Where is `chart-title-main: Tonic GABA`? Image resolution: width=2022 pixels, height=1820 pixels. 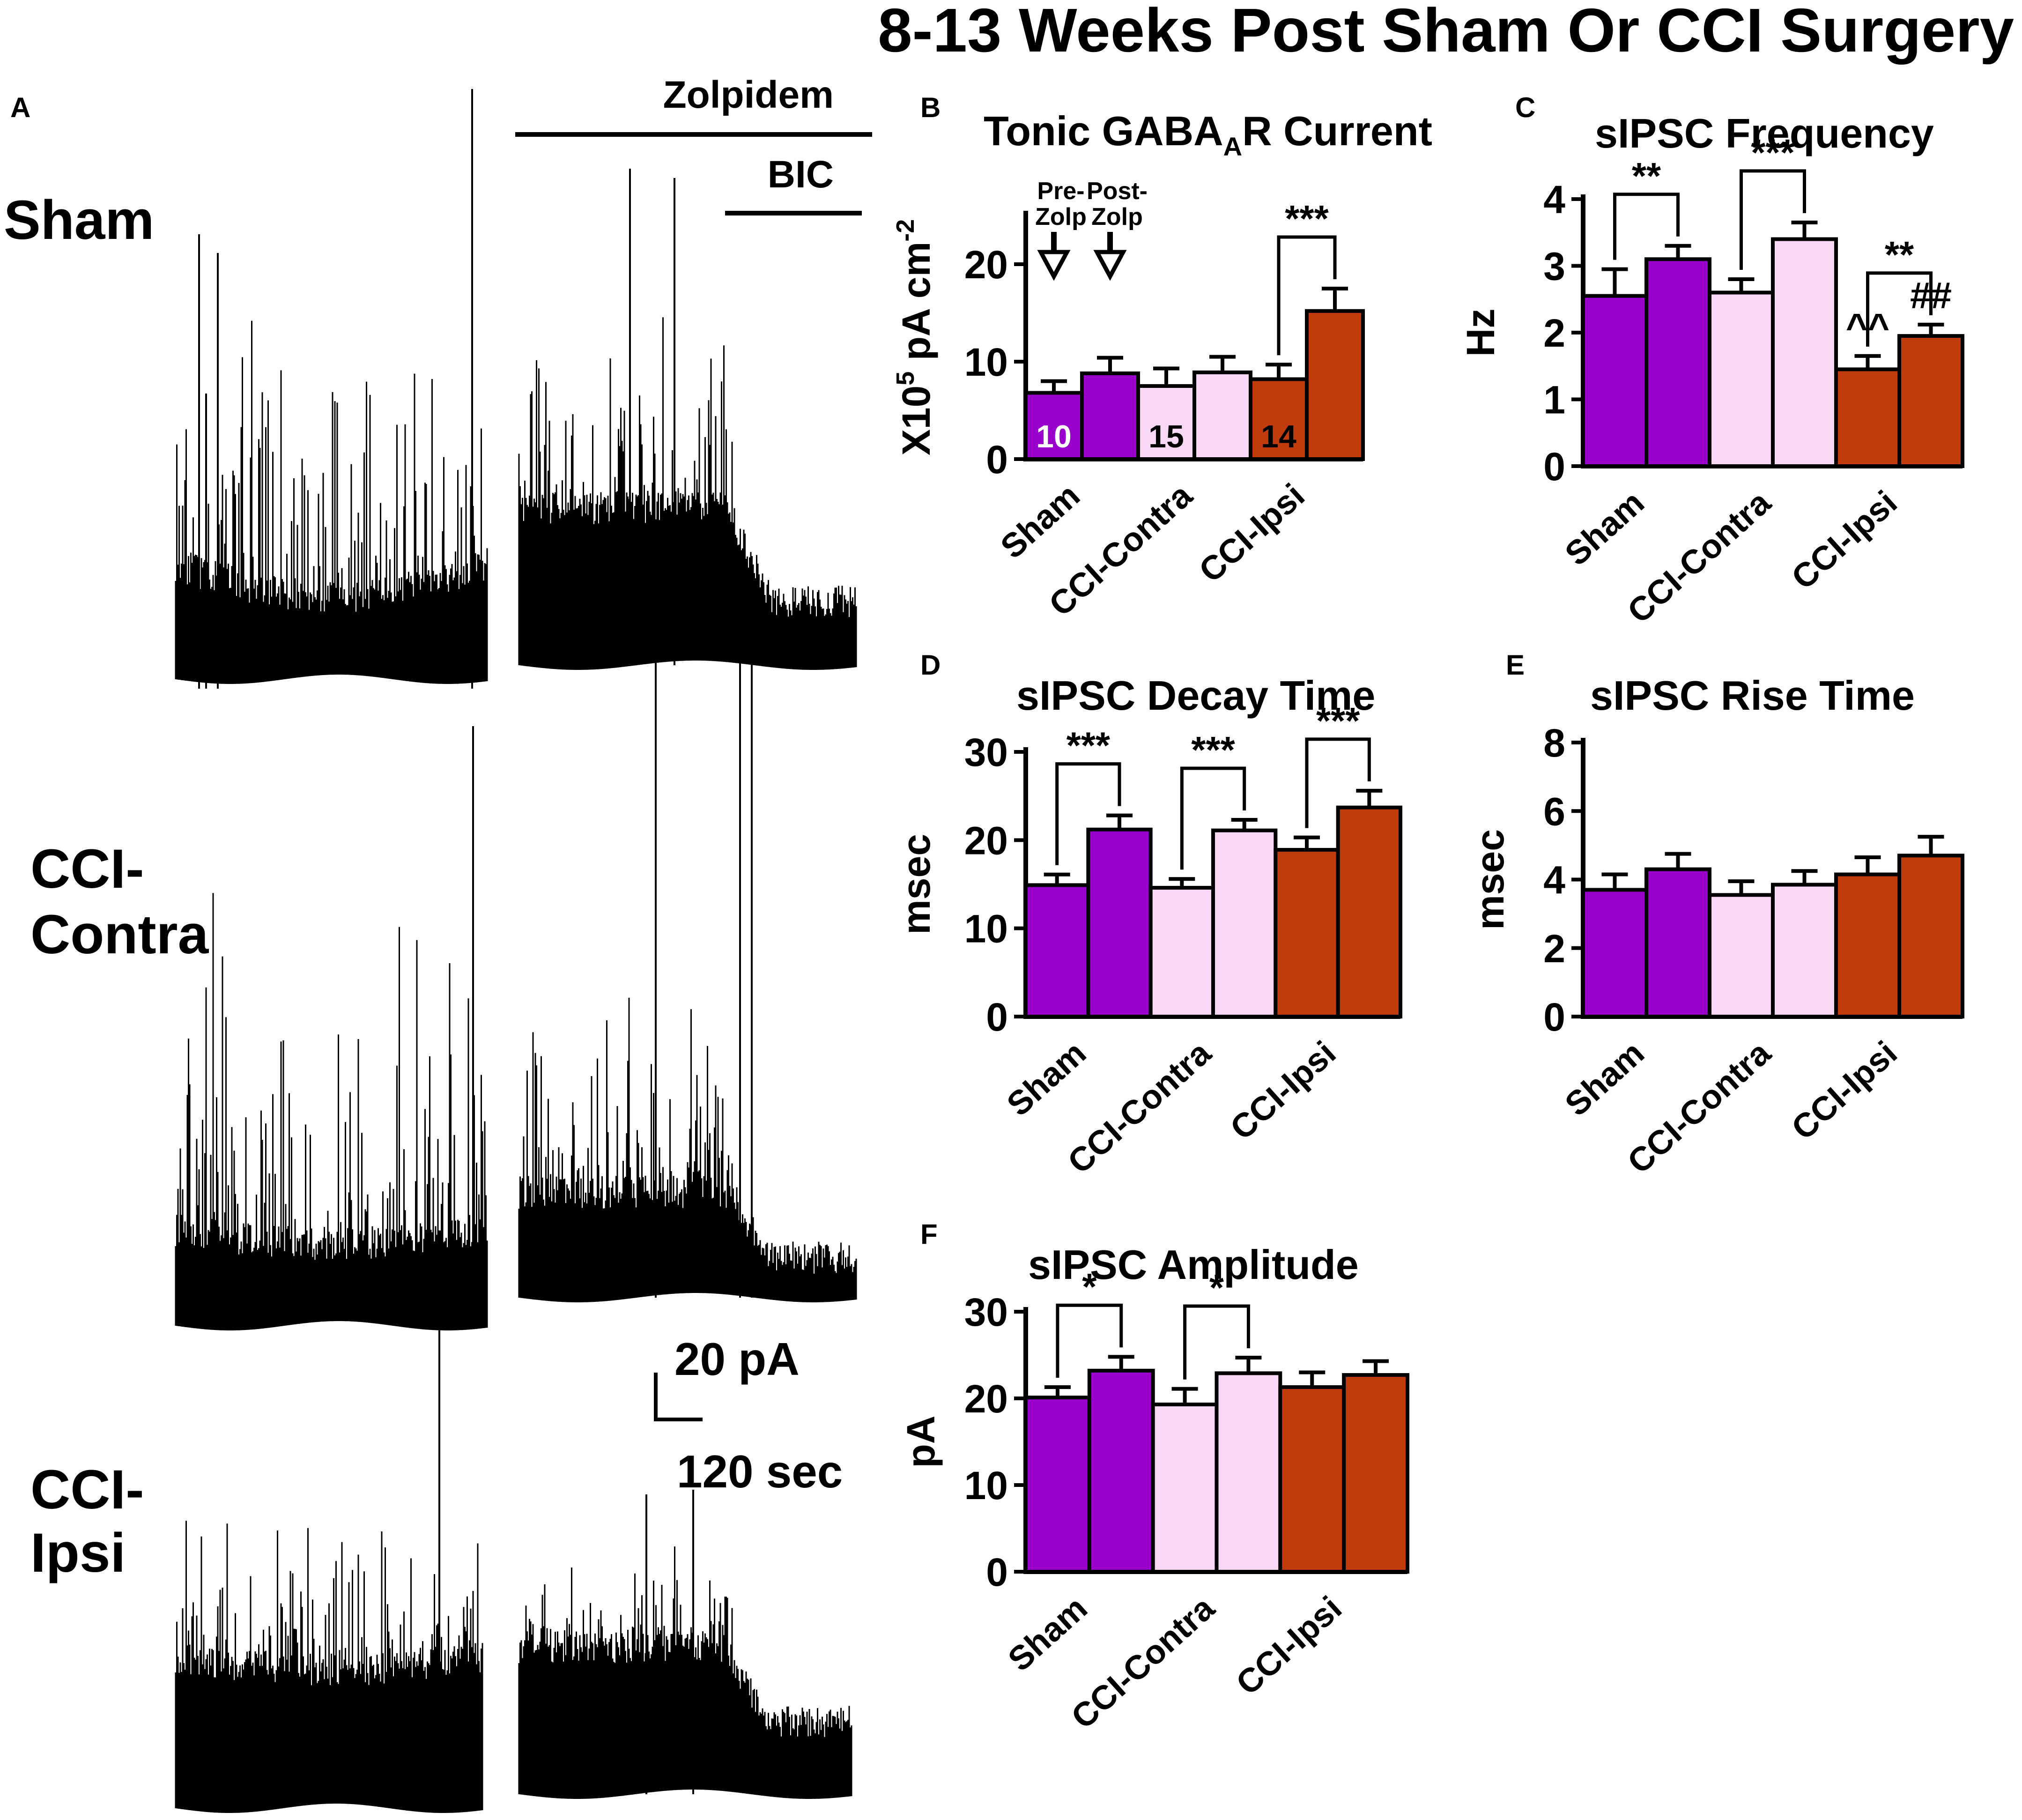 chart-title-main: Tonic GABA is located at coordinates (1103, 131).